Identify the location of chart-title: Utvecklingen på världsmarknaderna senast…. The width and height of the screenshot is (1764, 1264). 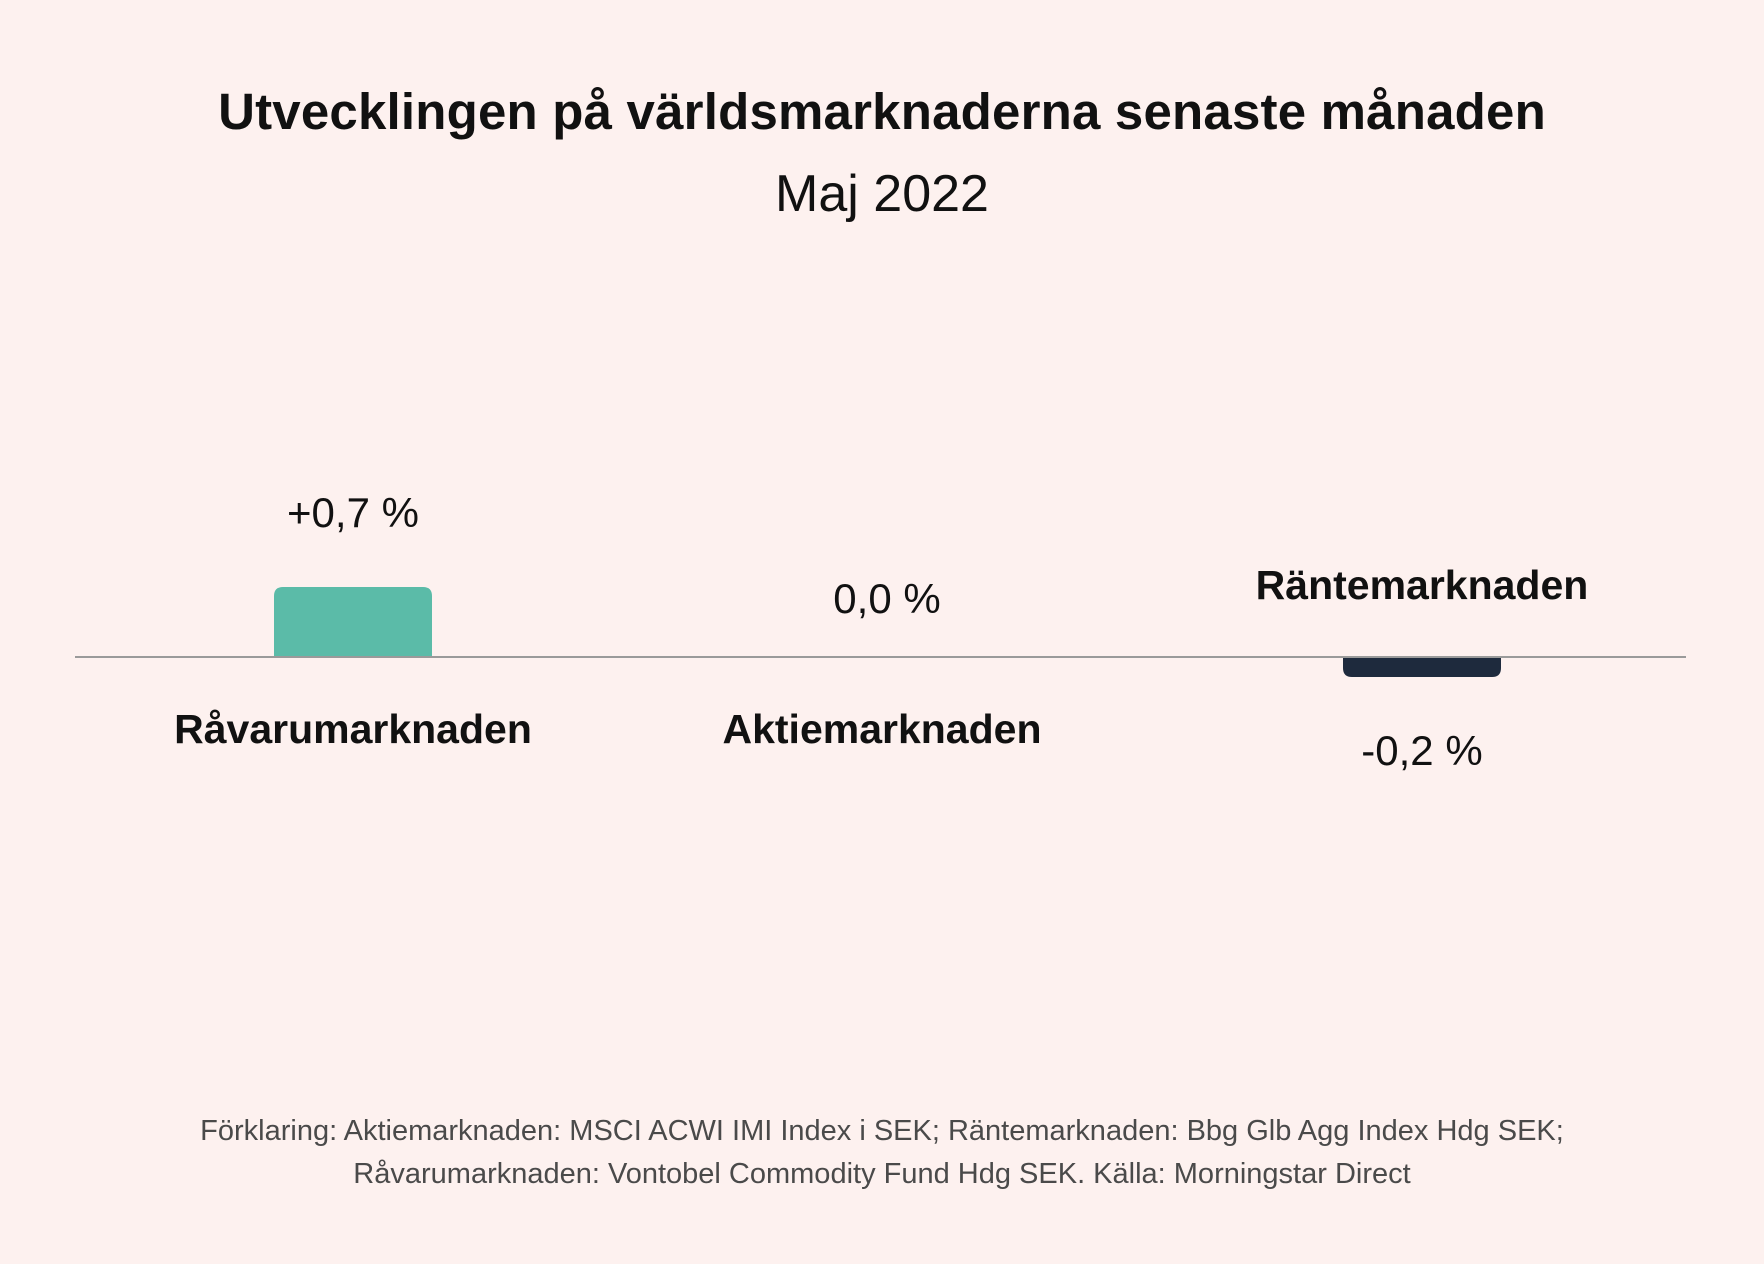
(882, 111).